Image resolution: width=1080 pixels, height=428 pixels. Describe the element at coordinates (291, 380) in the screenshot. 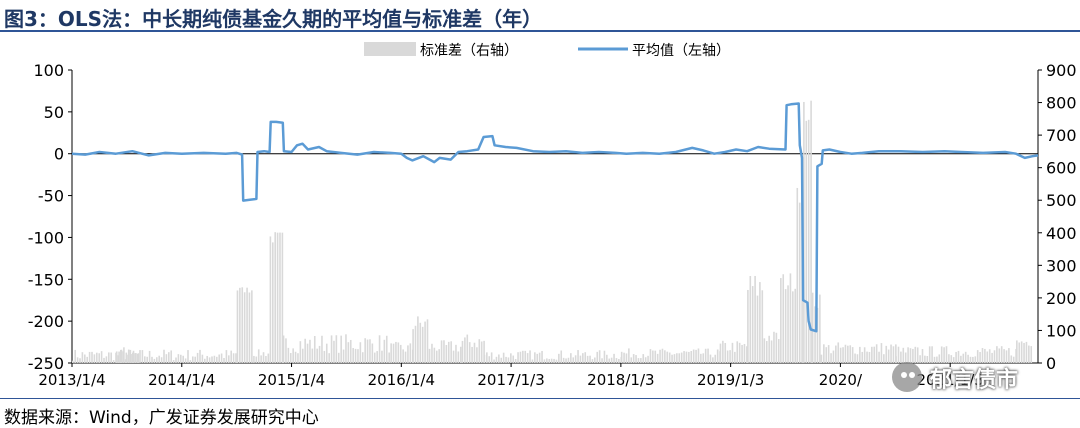

I see `x-tick-label: 2015/1/4` at that location.